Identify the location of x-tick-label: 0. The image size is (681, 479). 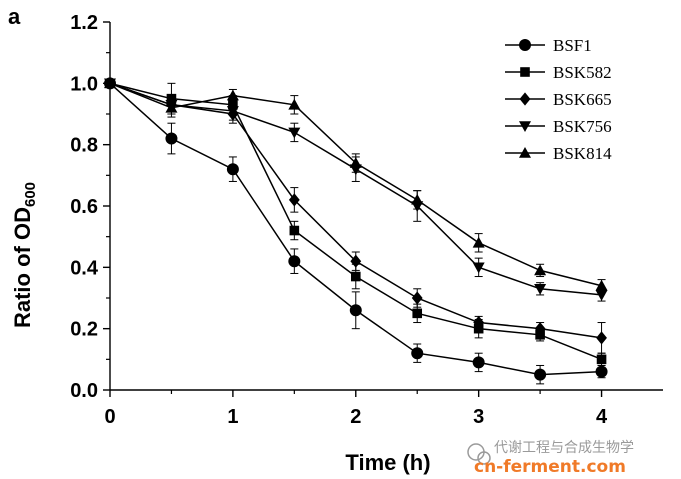
(109, 417).